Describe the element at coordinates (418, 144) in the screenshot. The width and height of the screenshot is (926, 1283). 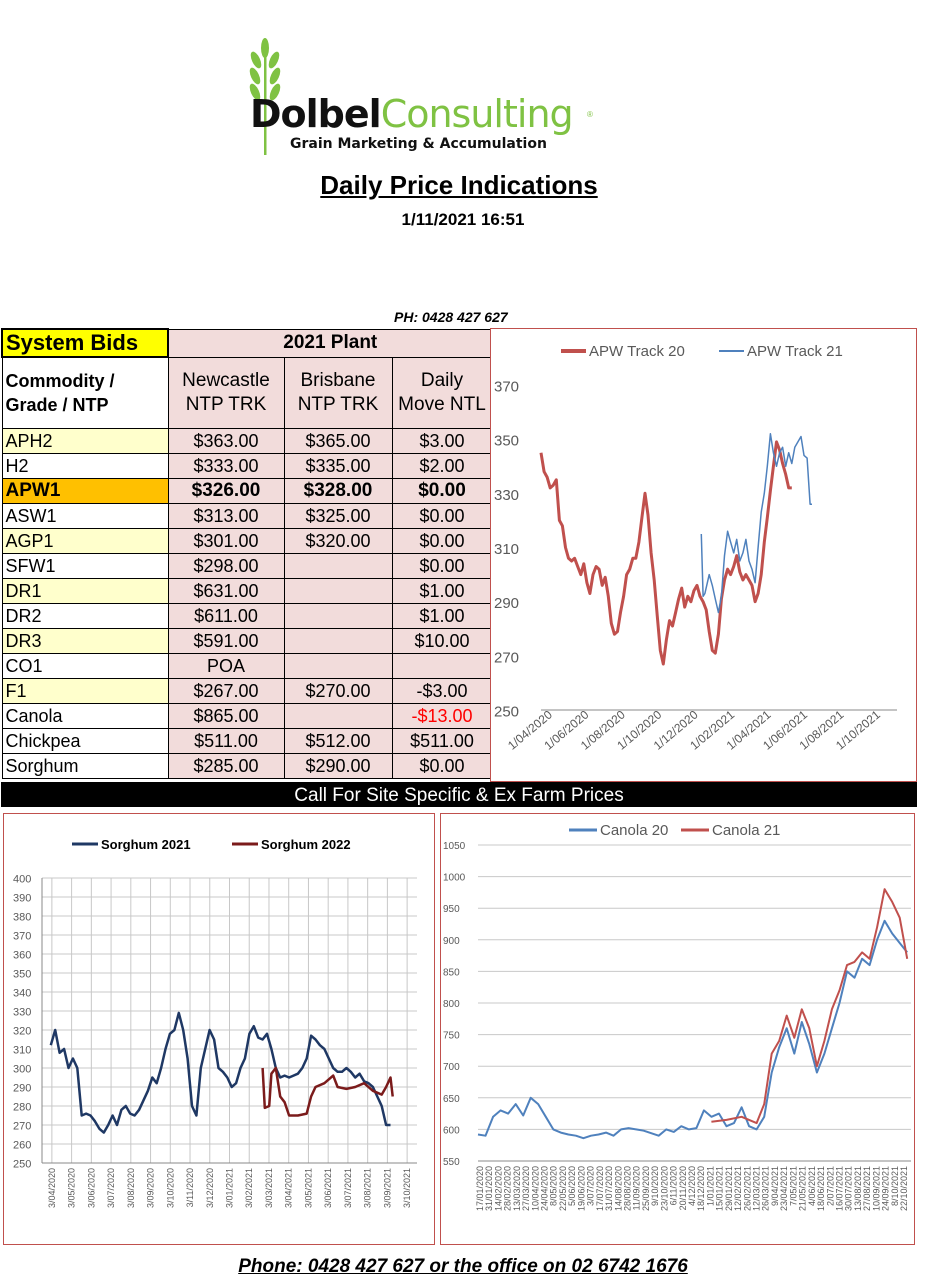
I see `brand-tagline: Grain Marketing & Accumulation` at that location.